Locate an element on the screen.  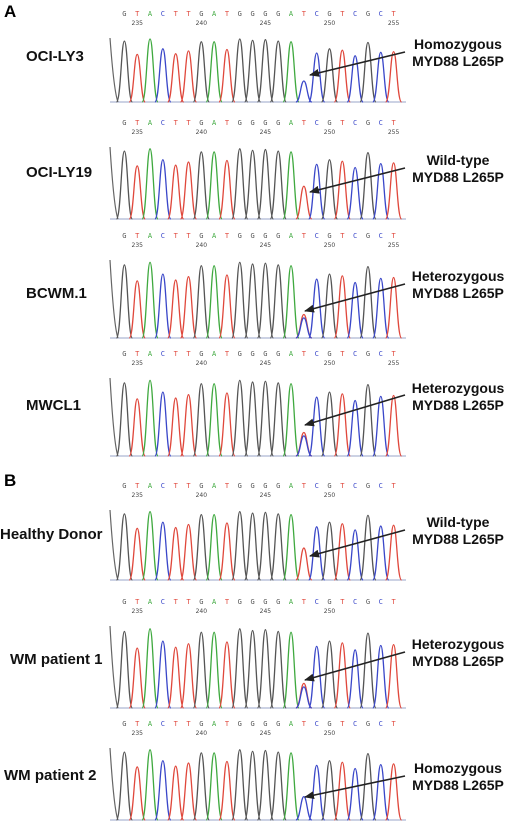
peak-mutant is located at coordinates (304, 91).